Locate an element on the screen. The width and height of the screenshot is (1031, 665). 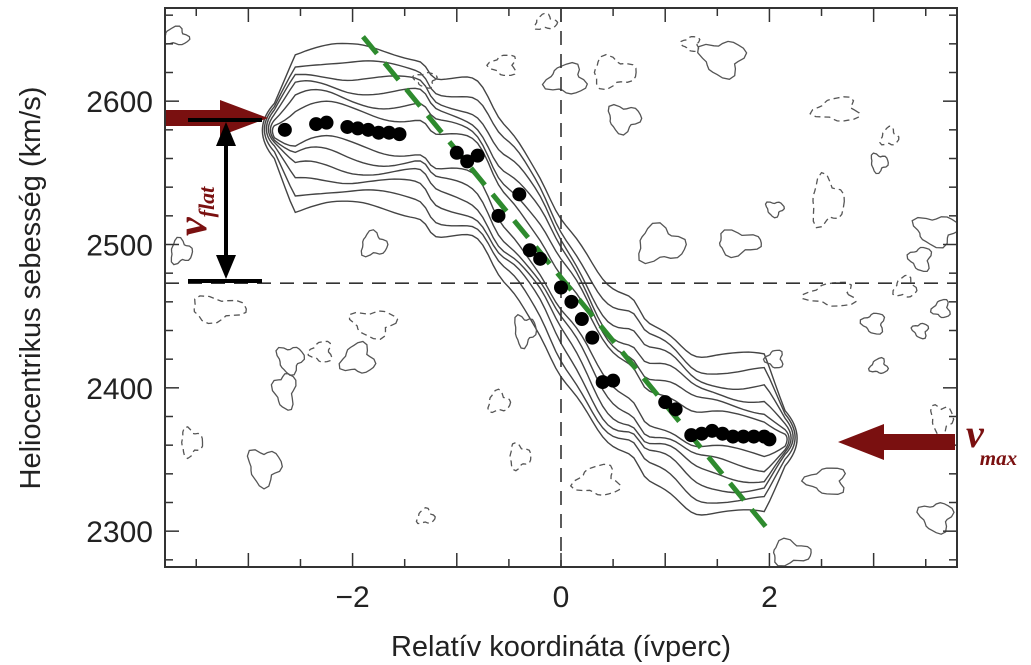
x-tick-label: 2 is located at coordinates (769, 597).